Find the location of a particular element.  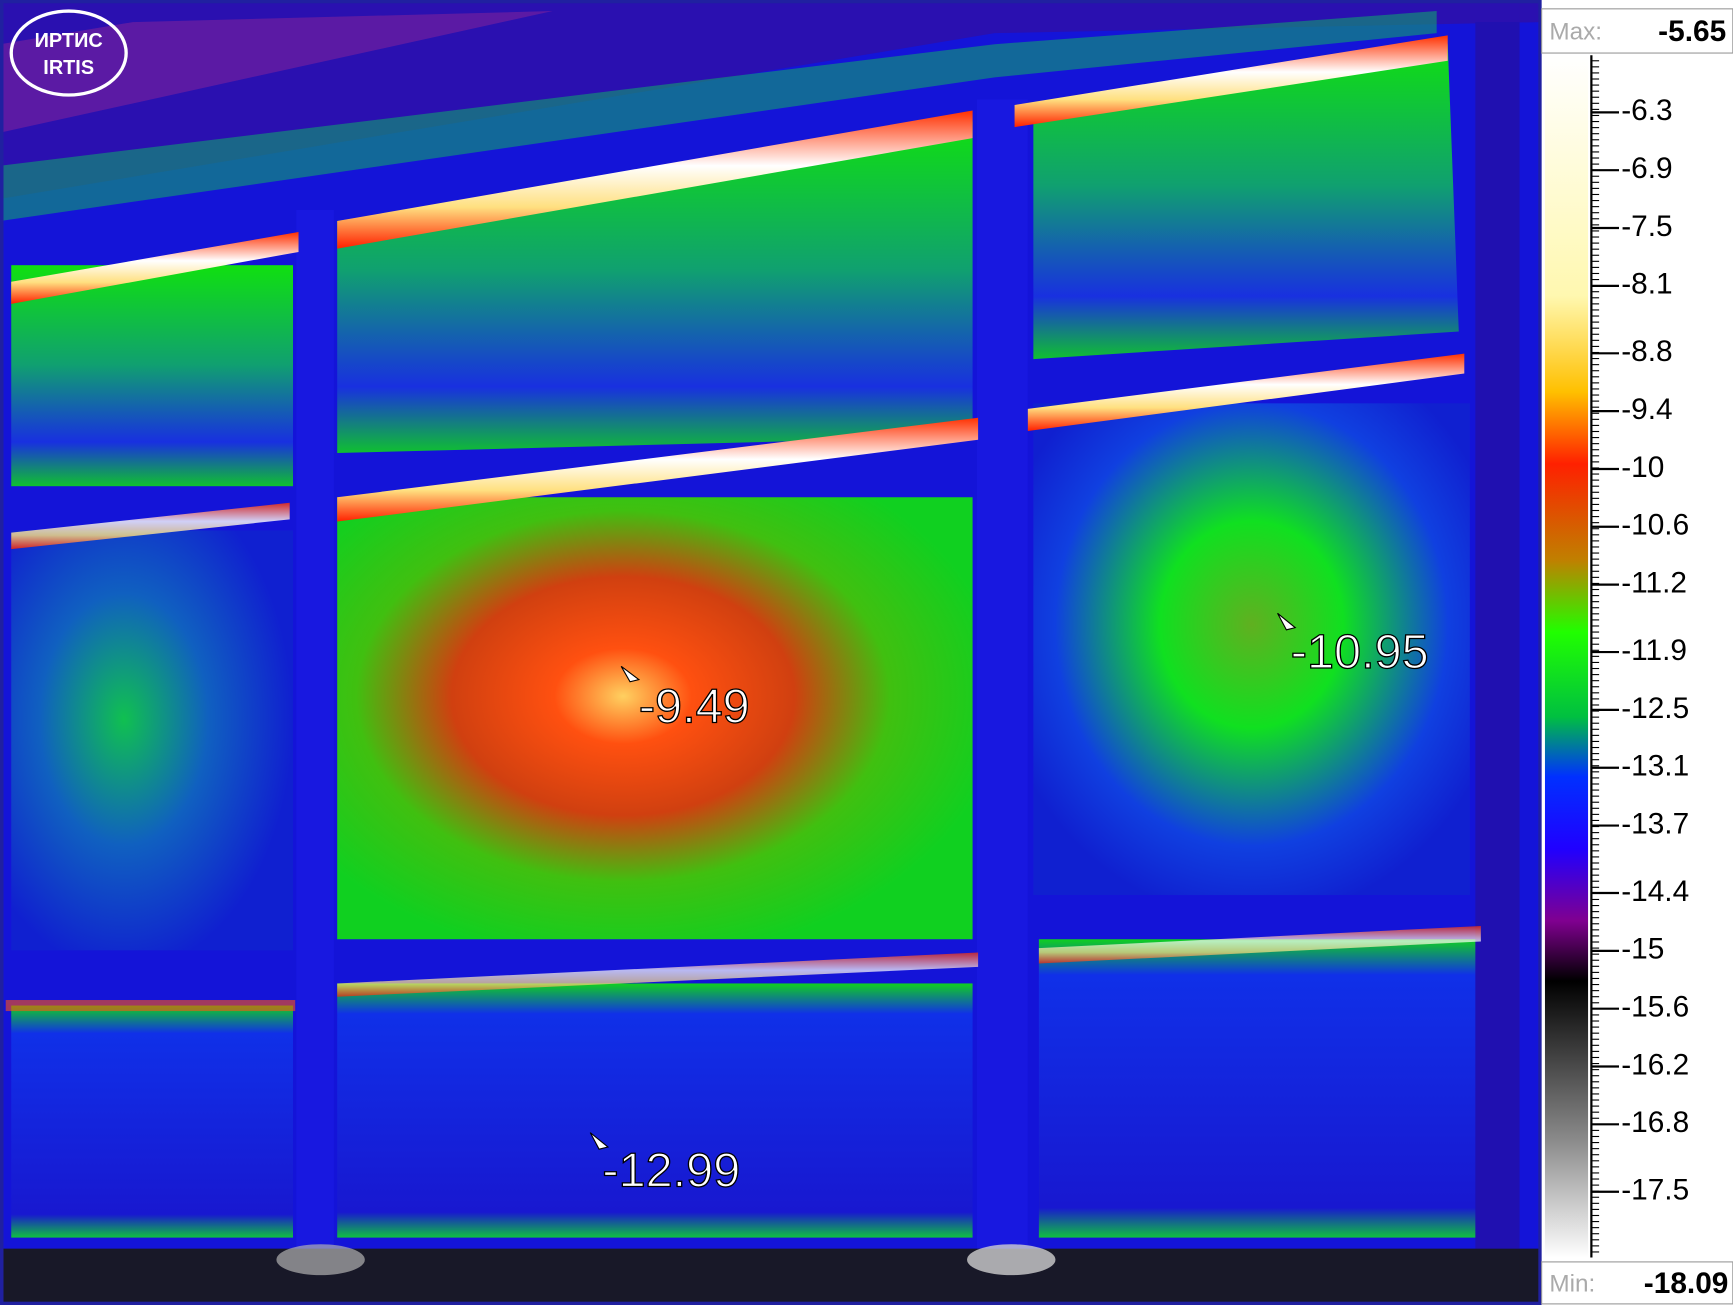

logo-top: ИРТИС is located at coordinates (69, 41).